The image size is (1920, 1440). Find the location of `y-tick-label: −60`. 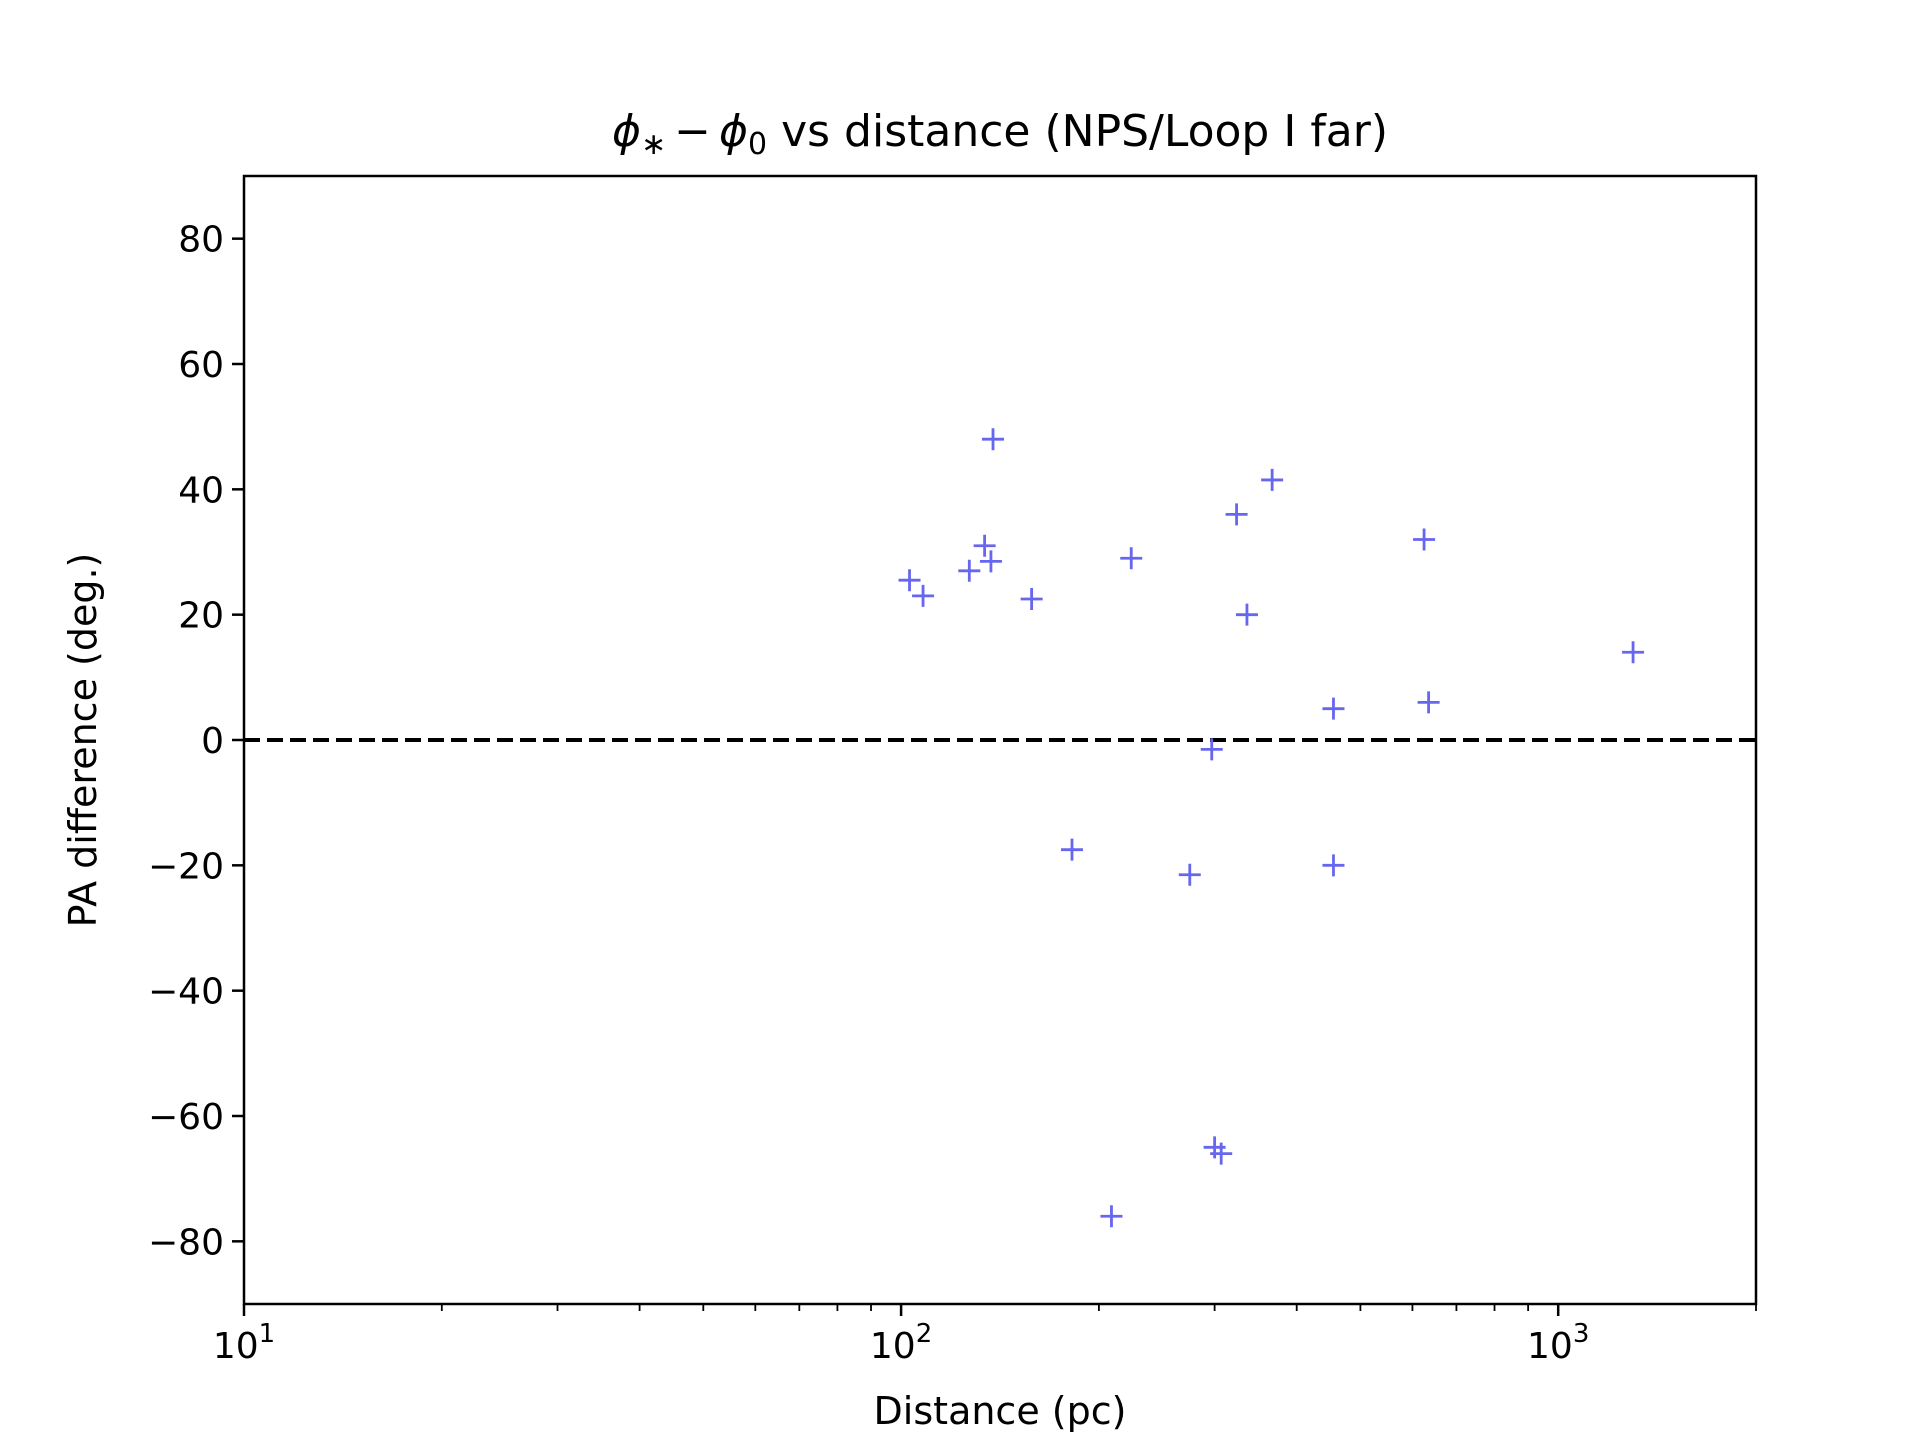

y-tick-label: −60 is located at coordinates (186, 1117).